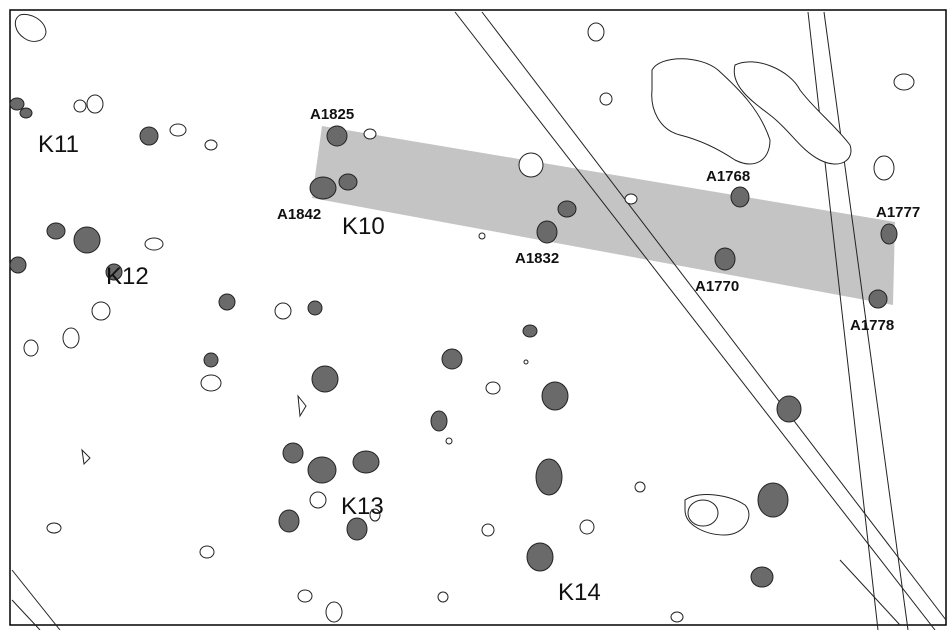 This screenshot has height=630, width=951. I want to click on feature-A1778, so click(878, 299).